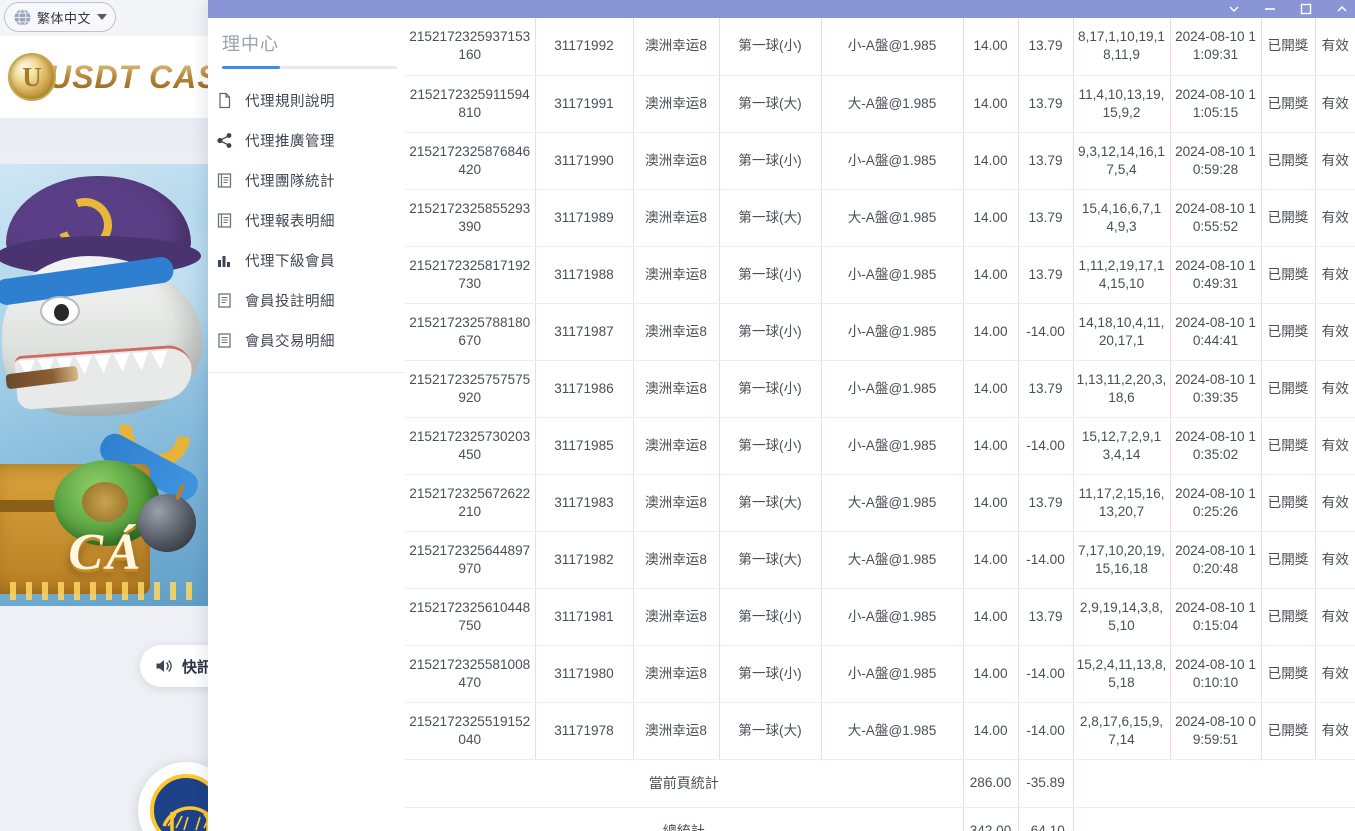 This screenshot has height=831, width=1355. What do you see at coordinates (1216, 674) in the screenshot?
I see `cell-time: 2024-08-10 10:10:10` at bounding box center [1216, 674].